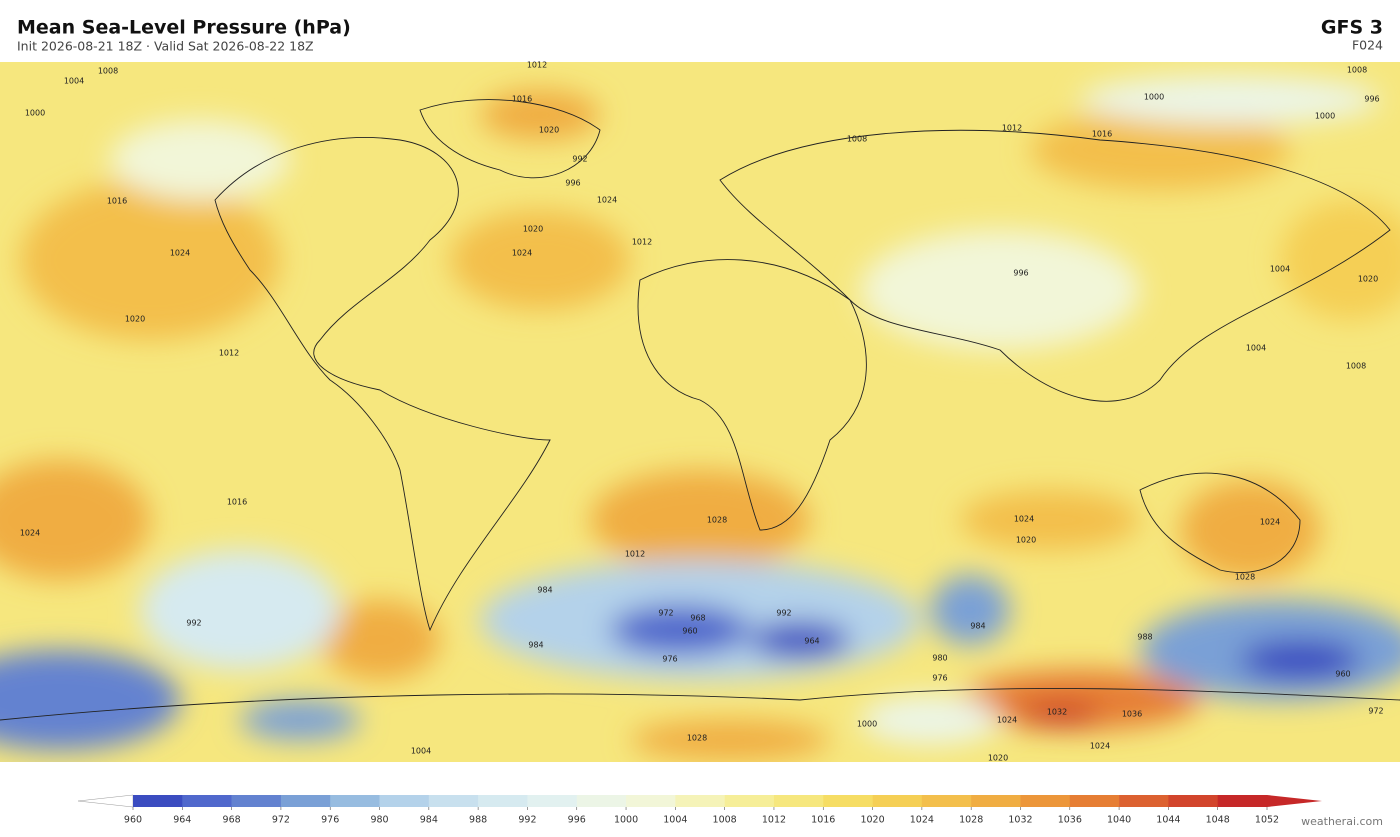 Image resolution: width=1400 pixels, height=837 pixels. Describe the element at coordinates (184, 28) in the screenshot. I see `title: Mean Sea-Level Pressure (hPa)` at that location.